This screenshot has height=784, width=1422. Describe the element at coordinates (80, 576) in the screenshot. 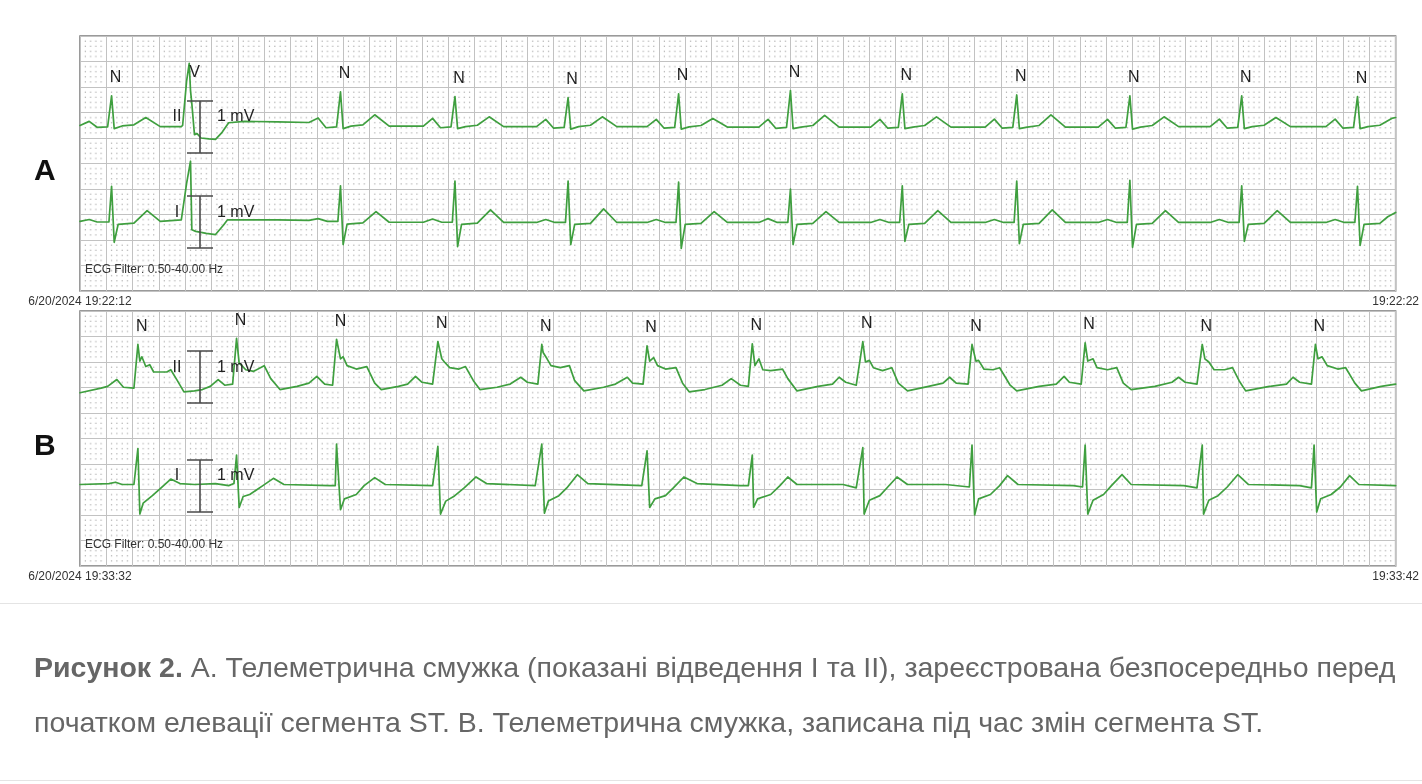

I see `x-tick-label: 6/20/2024 19:33:32` at that location.